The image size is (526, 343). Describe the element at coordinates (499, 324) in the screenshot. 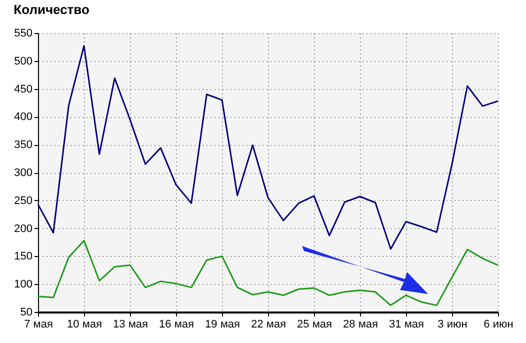

I see `x-tick-label: 6 июн` at that location.